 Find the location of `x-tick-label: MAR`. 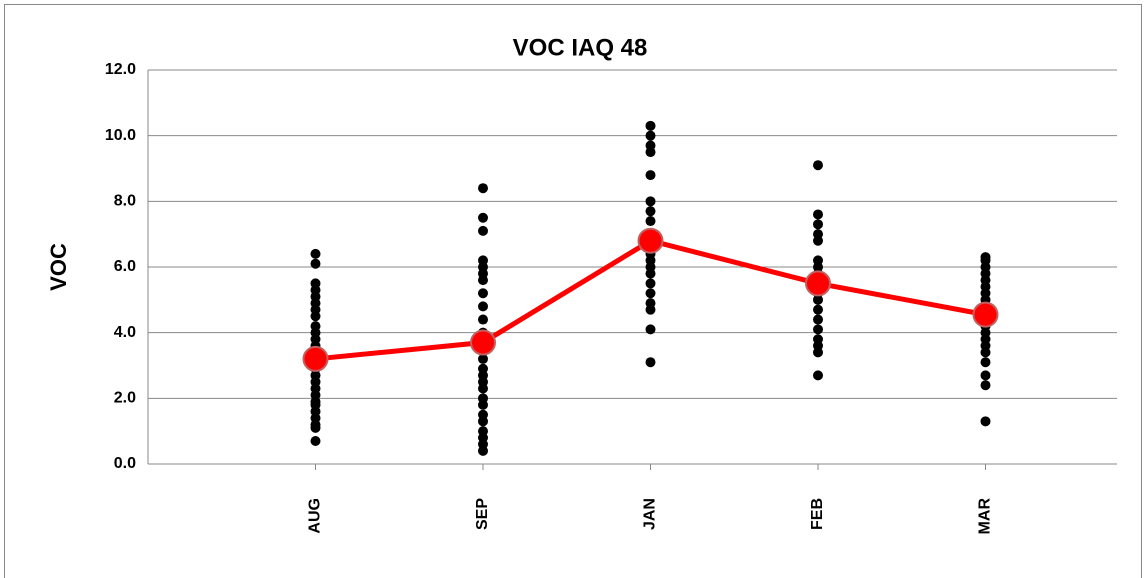

x-tick-label: MAR is located at coordinates (985, 516).